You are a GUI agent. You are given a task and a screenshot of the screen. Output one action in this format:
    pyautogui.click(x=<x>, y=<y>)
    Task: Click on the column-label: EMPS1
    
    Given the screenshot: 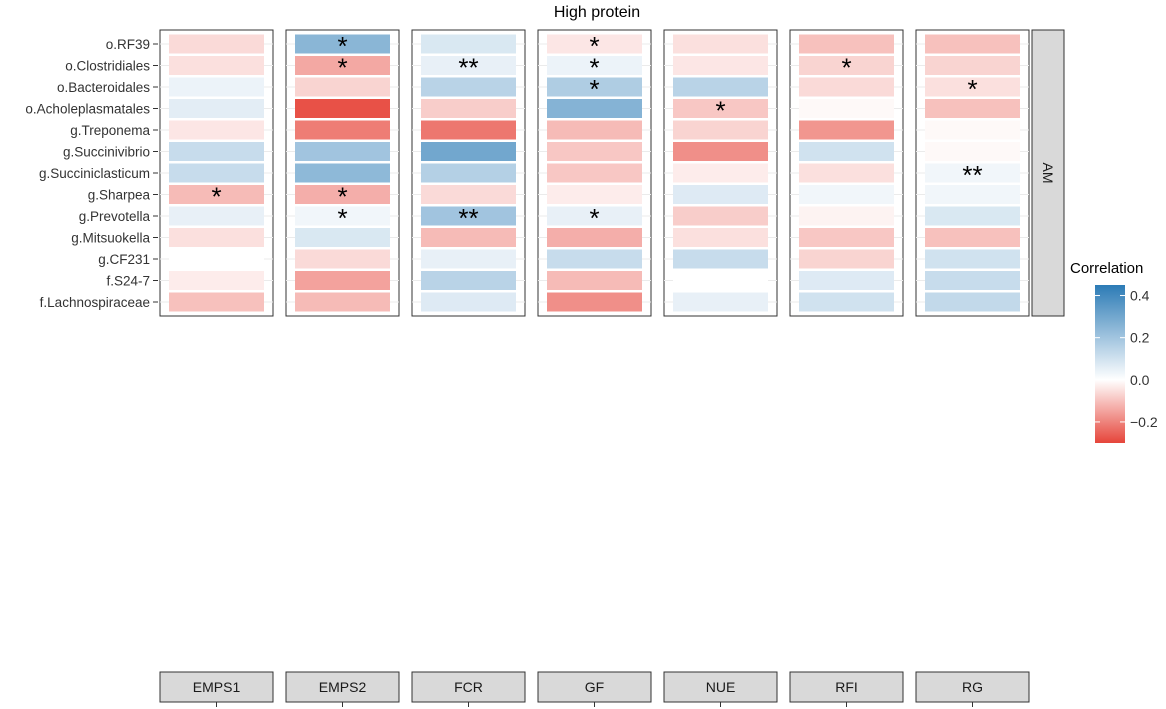 What is the action you would take?
    pyautogui.click(x=217, y=687)
    